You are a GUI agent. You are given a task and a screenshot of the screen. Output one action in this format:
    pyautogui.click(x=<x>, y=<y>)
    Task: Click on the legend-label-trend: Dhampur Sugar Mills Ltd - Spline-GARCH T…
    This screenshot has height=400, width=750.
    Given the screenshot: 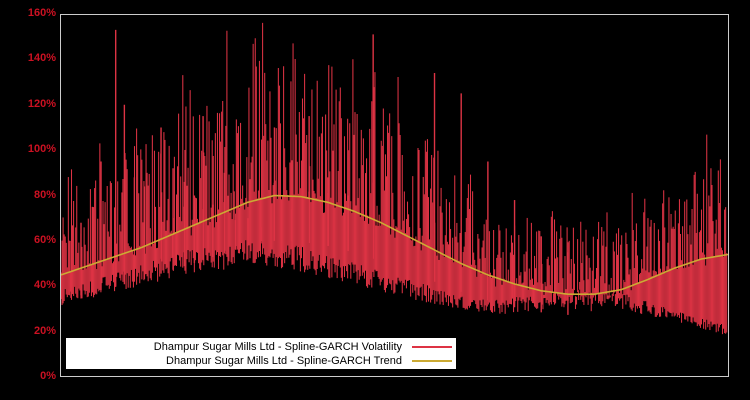 What is the action you would take?
    pyautogui.click(x=284, y=360)
    